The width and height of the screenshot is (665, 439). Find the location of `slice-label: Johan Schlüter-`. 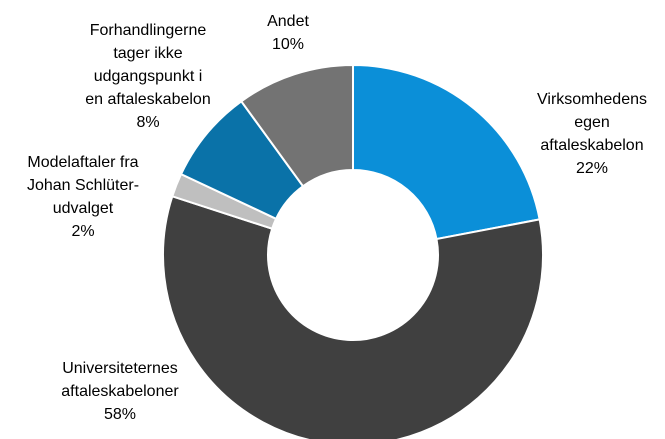

slice-label: Johan Schlüter- is located at coordinates (83, 185).